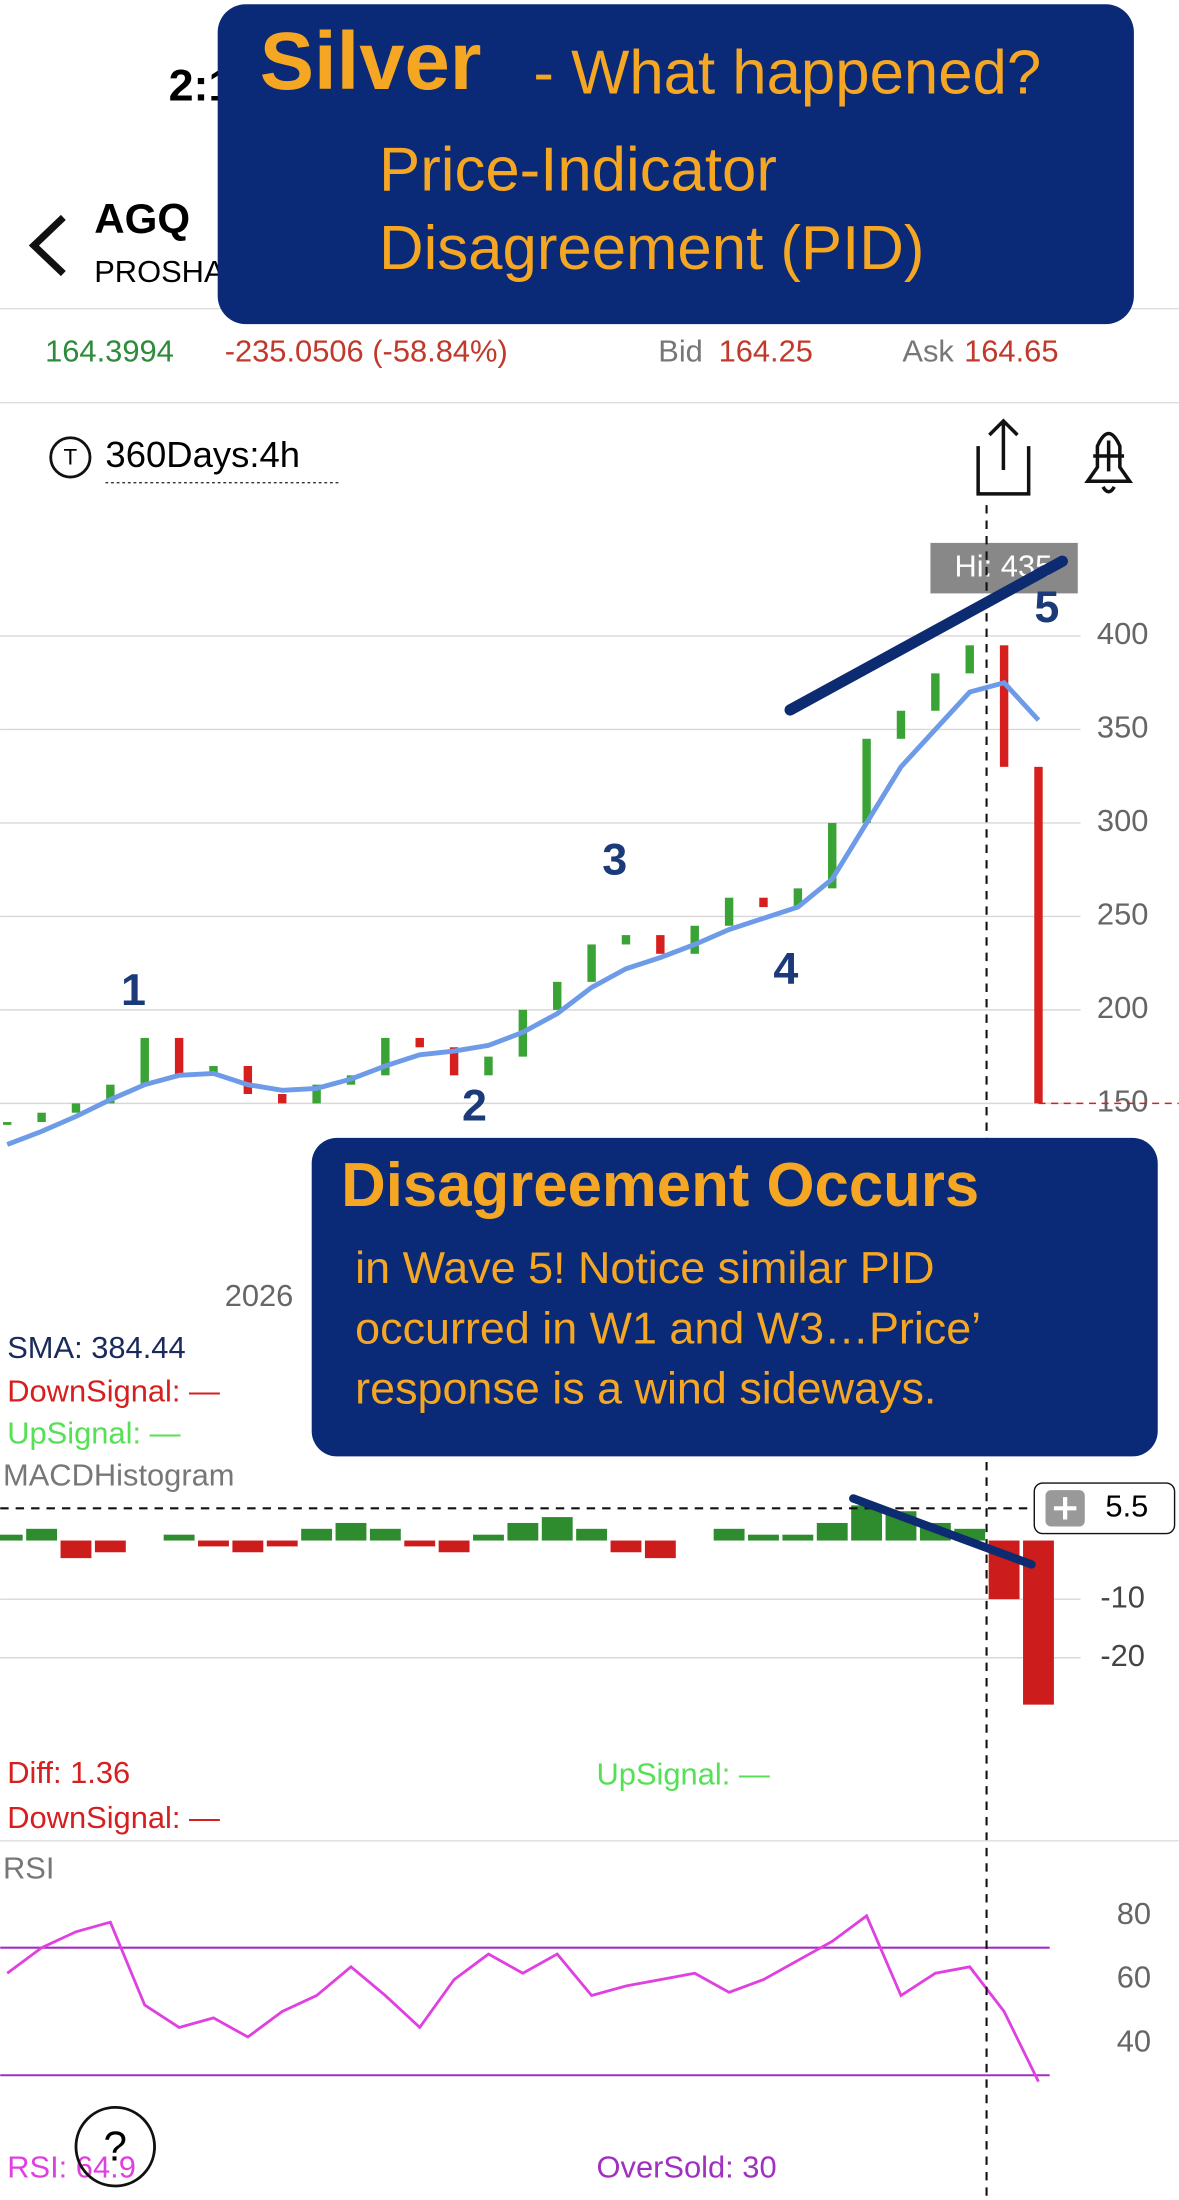 The image size is (1179, 2200). What do you see at coordinates (142, 218) in the screenshot?
I see `symbol: AGQ` at bounding box center [142, 218].